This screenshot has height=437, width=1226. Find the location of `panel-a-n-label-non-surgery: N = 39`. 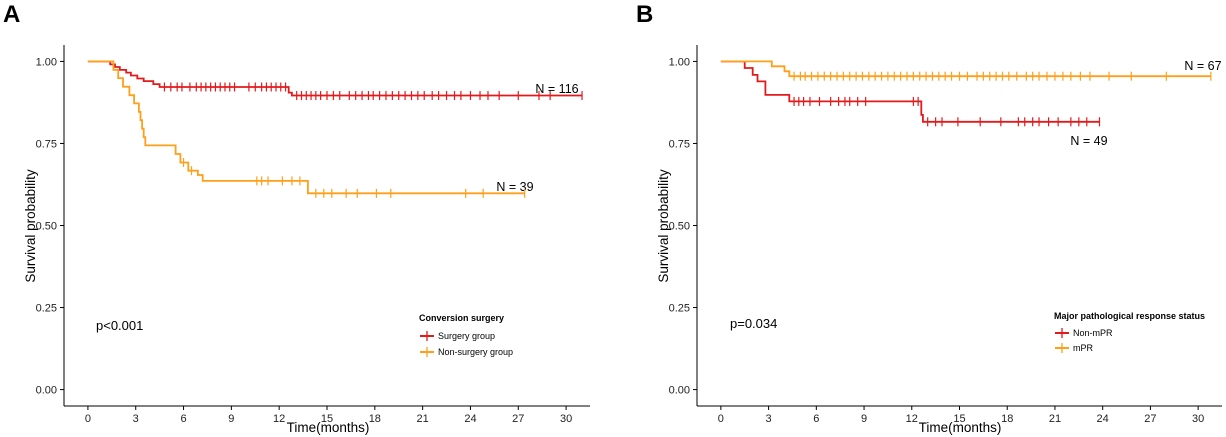

panel-a-n-label-non-surgery: N = 39 is located at coordinates (514, 187).